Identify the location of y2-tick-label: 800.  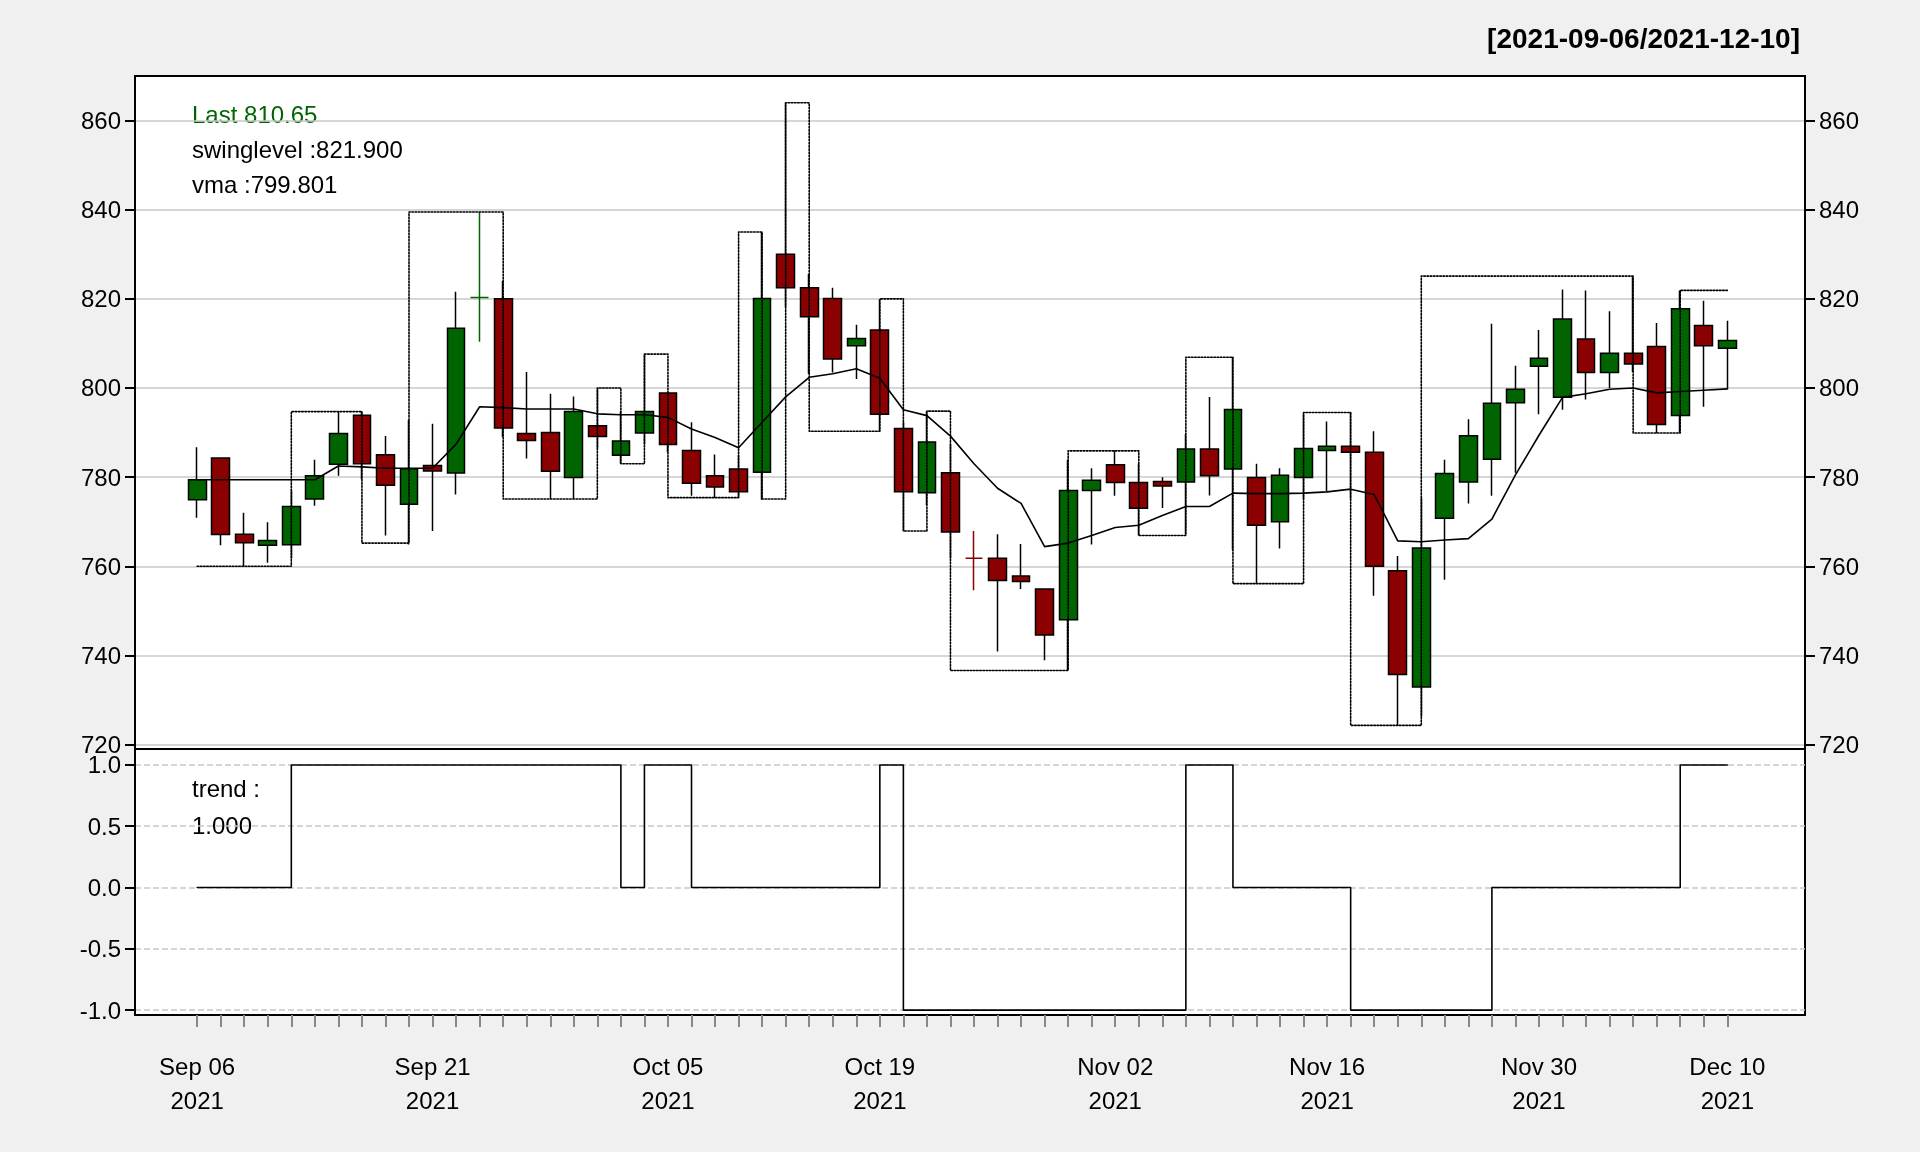
(1839, 388).